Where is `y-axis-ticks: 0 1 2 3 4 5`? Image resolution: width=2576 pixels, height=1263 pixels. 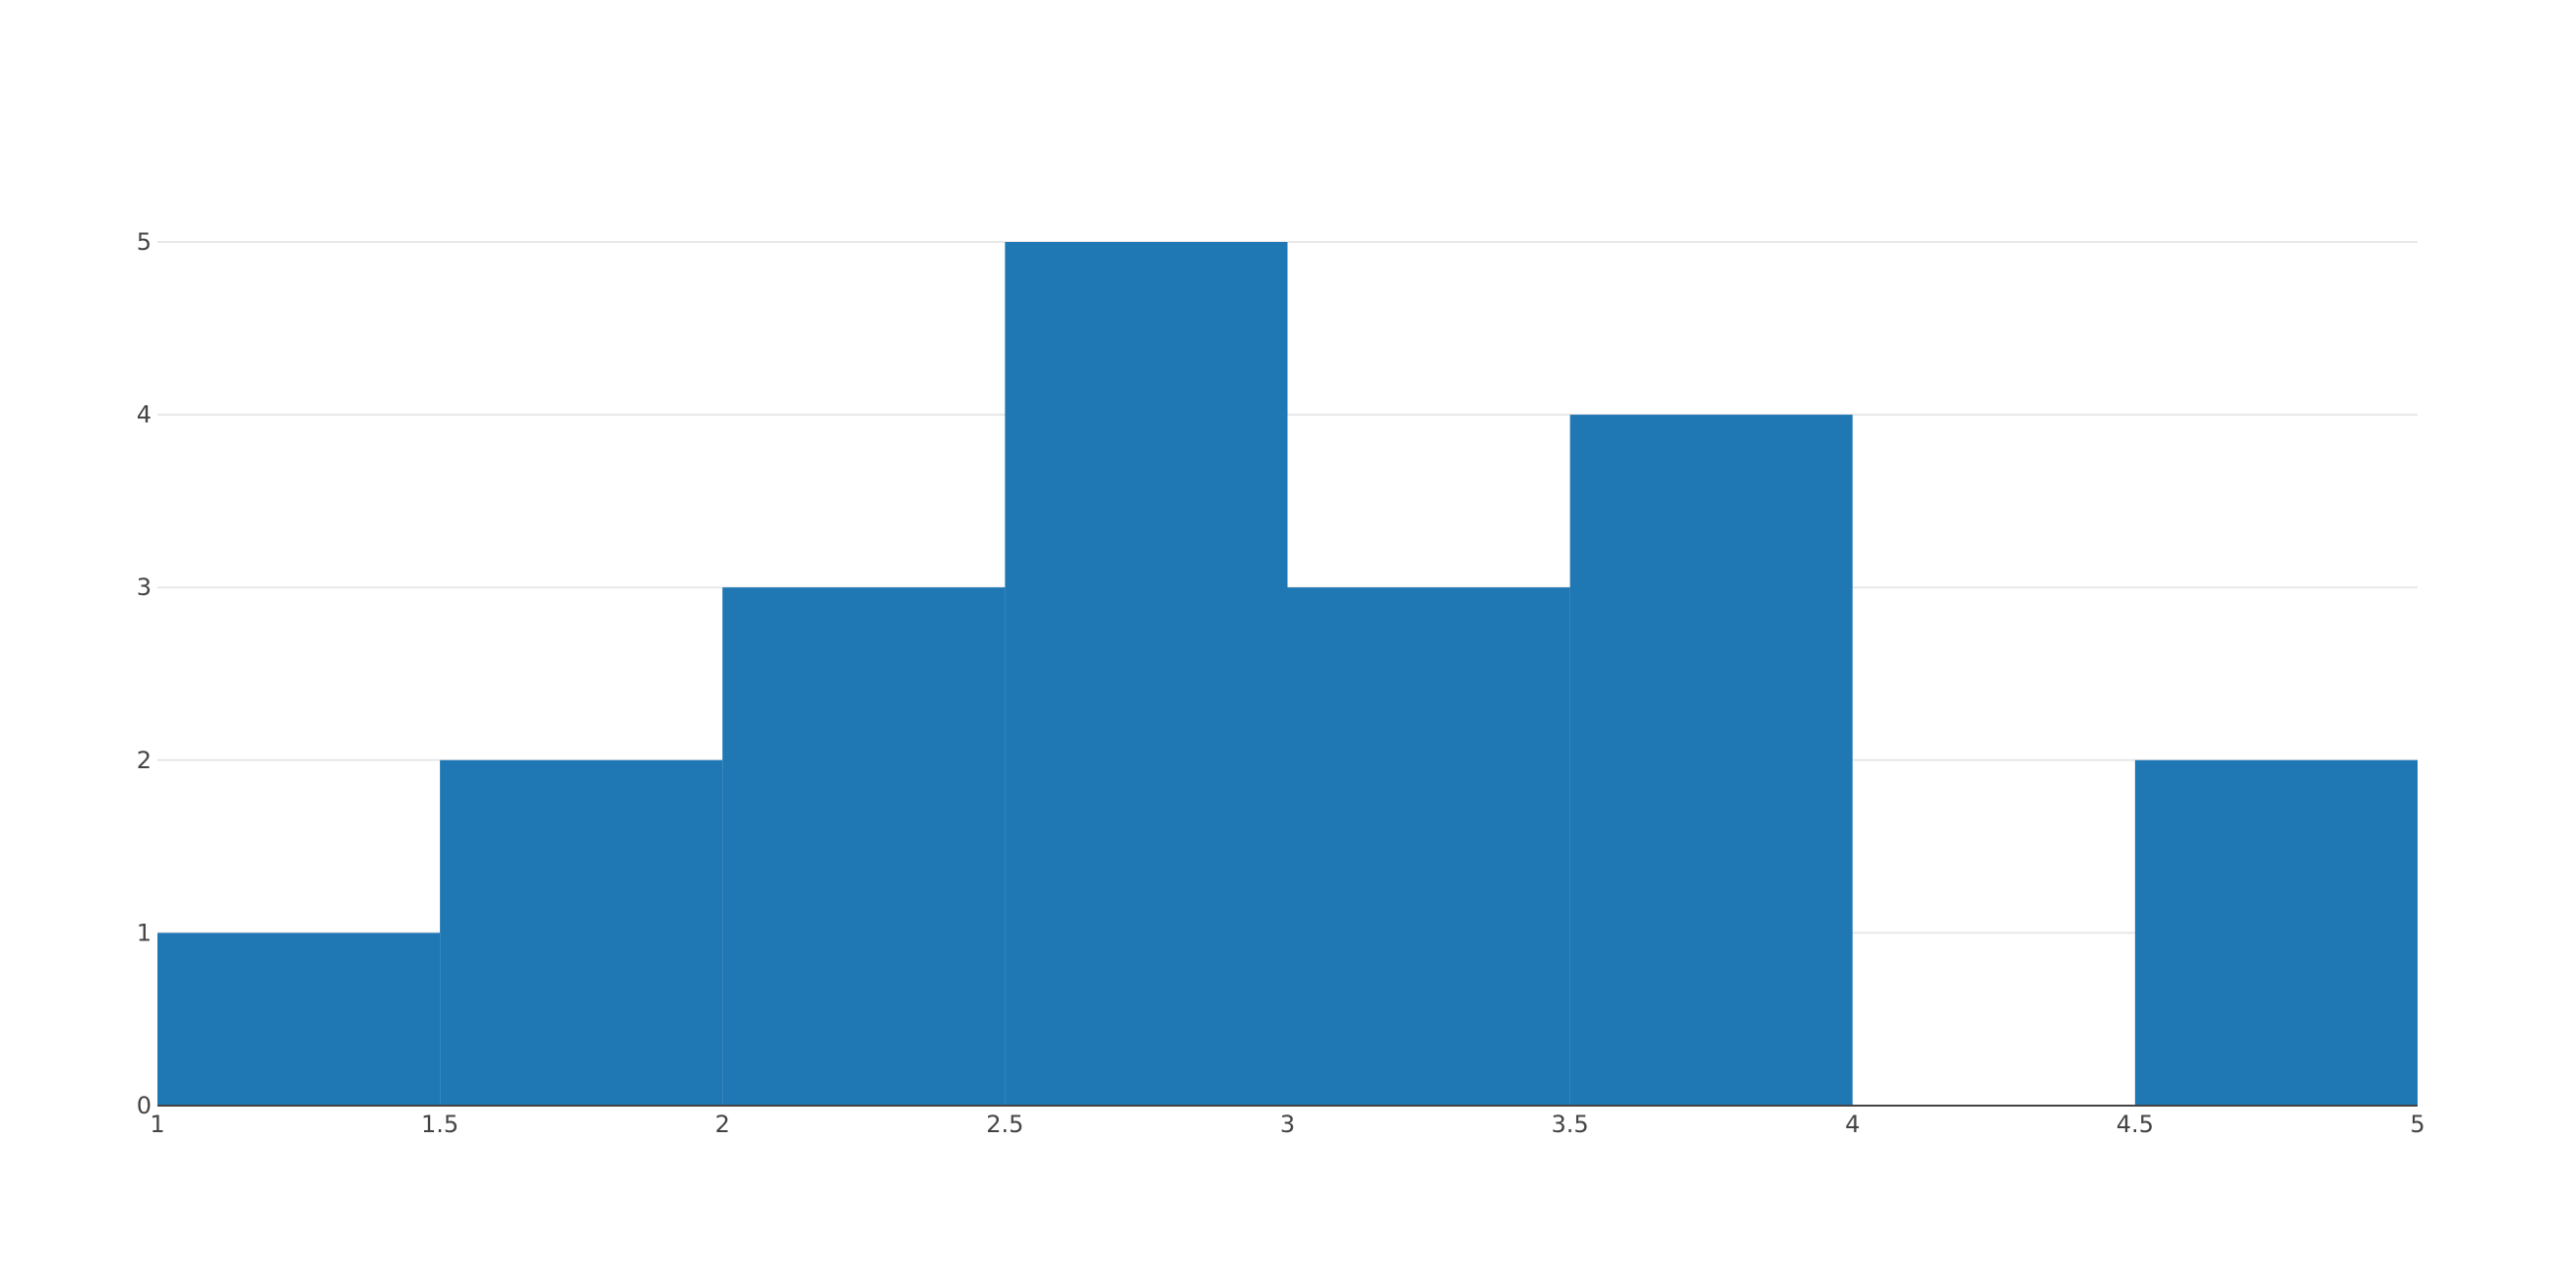
y-axis-ticks: 0 1 2 3 4 5 is located at coordinates (144, 674).